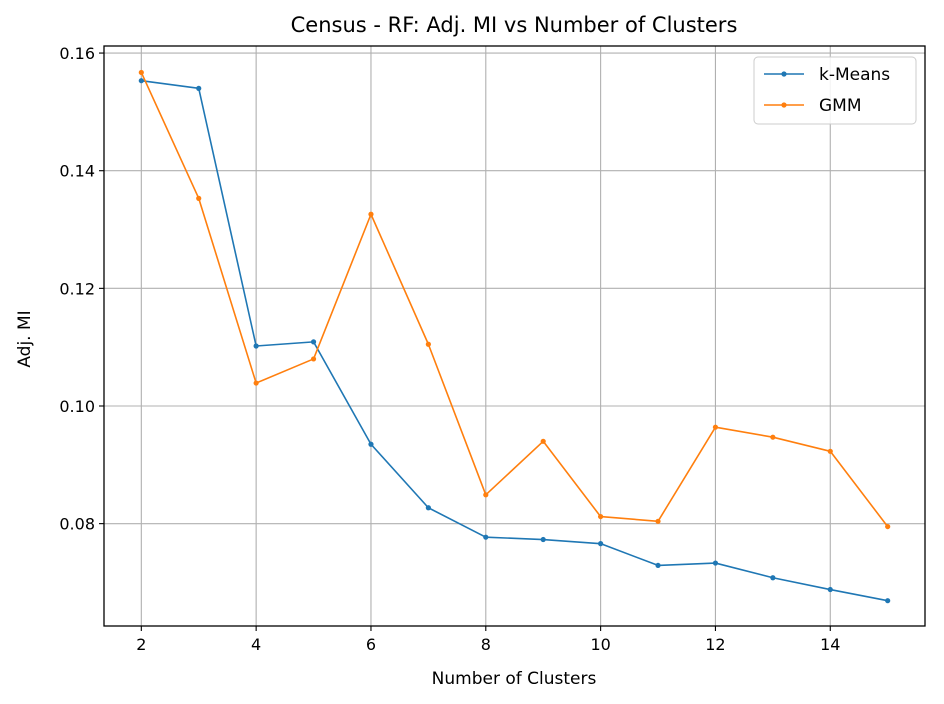 This screenshot has height=704, width=944. What do you see at coordinates (840, 106) in the screenshot?
I see `legend-label-gmm: GMM` at bounding box center [840, 106].